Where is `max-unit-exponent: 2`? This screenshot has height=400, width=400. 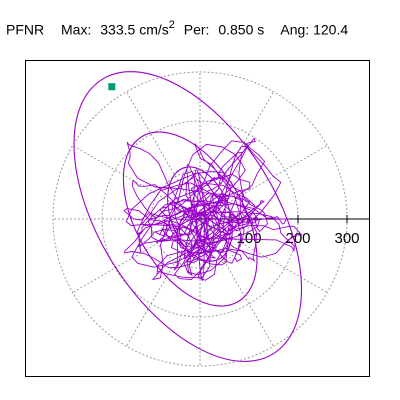 max-unit-exponent: 2 is located at coordinates (171, 25).